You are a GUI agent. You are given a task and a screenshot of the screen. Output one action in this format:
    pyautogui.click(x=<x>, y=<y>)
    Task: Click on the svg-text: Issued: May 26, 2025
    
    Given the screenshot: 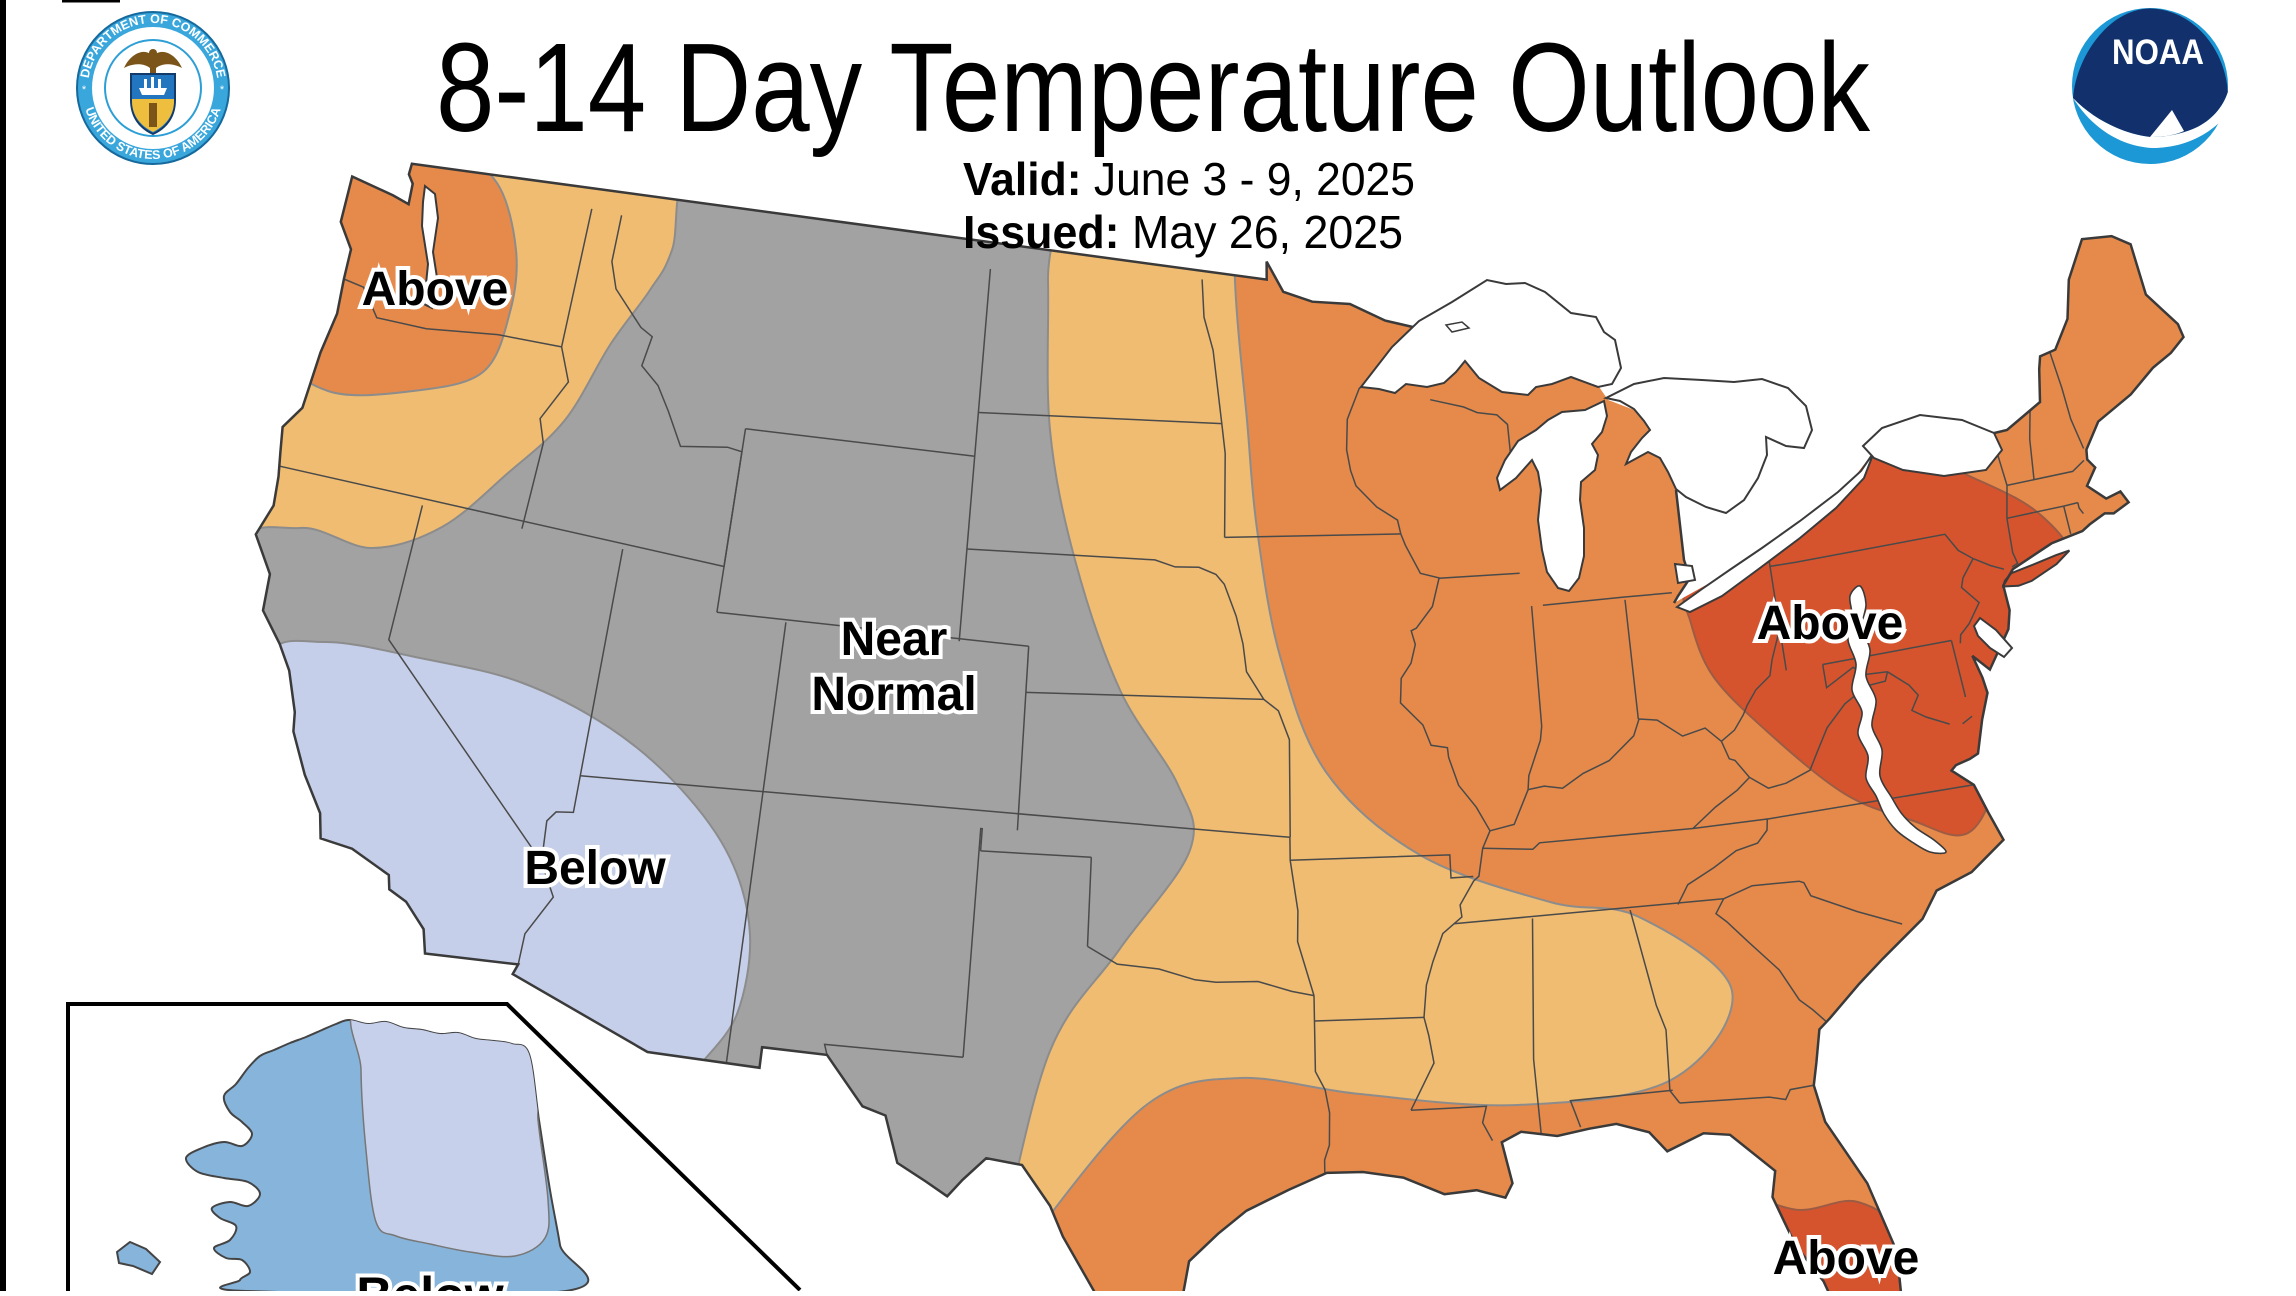 What is the action you would take?
    pyautogui.click(x=1183, y=232)
    